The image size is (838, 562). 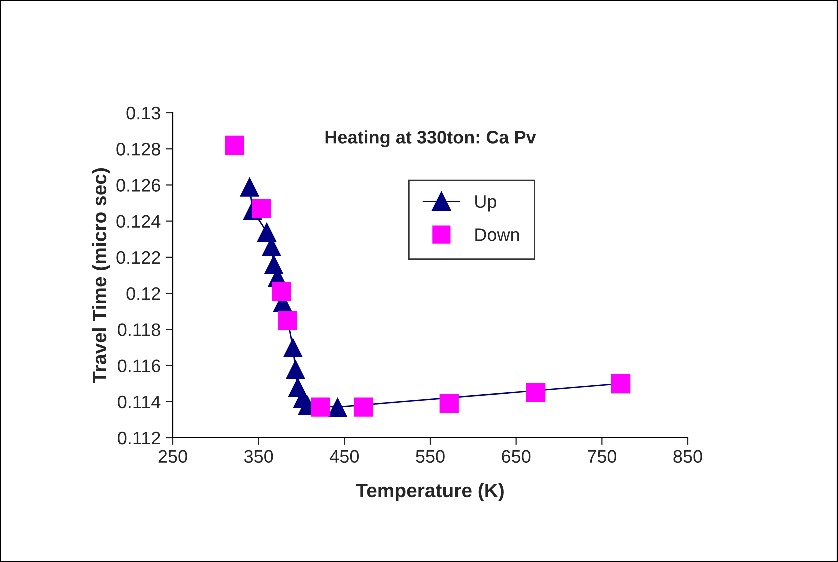 I want to click on y-tick-label: 0.12, so click(x=143, y=293).